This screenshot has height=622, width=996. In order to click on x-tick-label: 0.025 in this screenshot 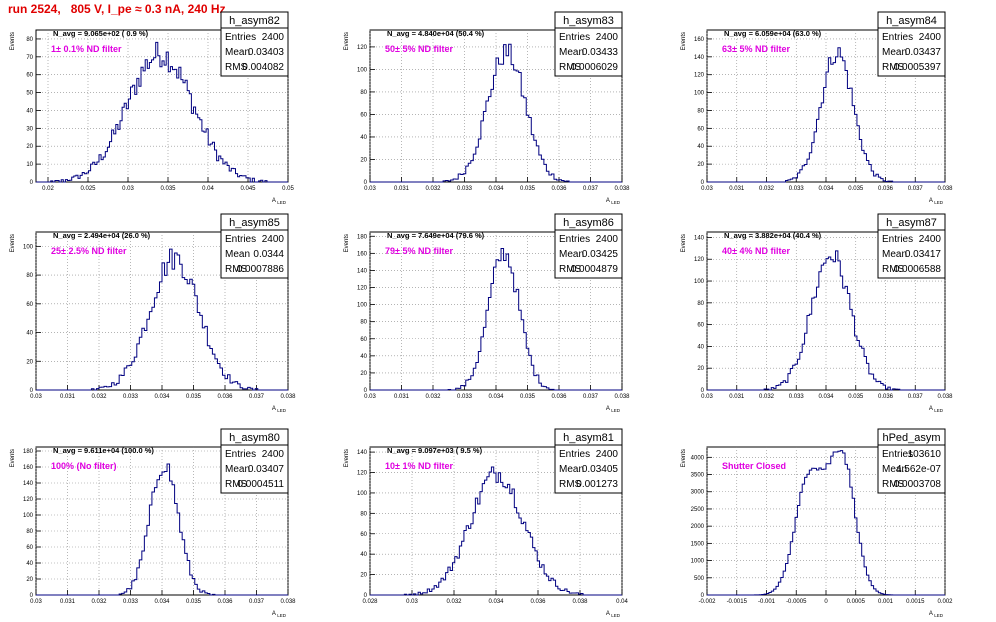, I will do `click(88, 189)`.